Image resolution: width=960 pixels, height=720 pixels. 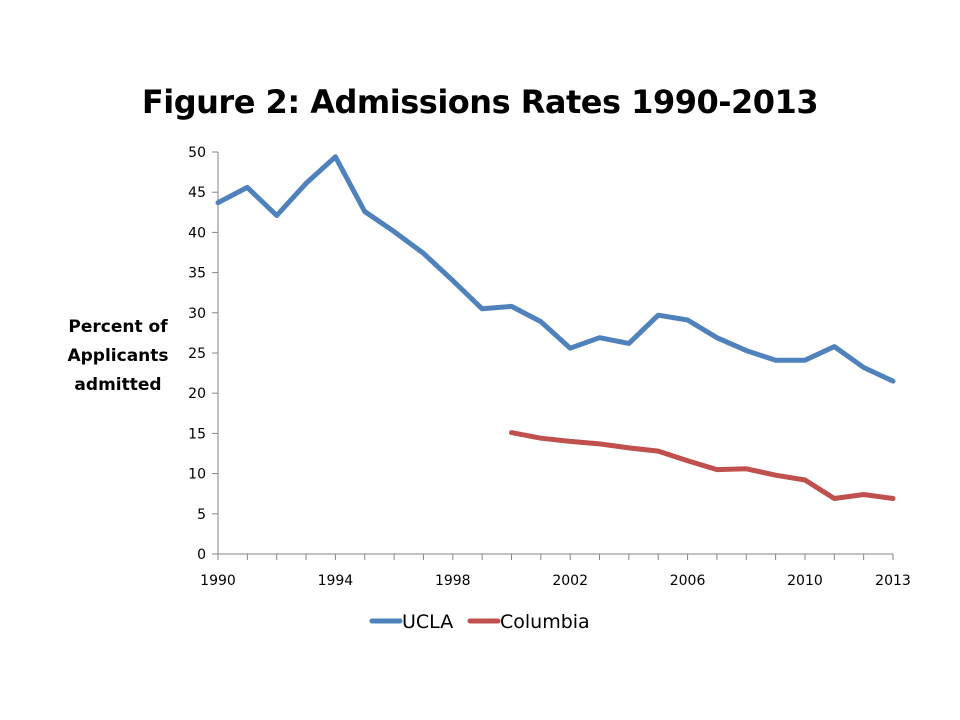 What do you see at coordinates (480, 102) in the screenshot?
I see `chart-title: Figure 2: Admissions Rates 1990-2013` at bounding box center [480, 102].